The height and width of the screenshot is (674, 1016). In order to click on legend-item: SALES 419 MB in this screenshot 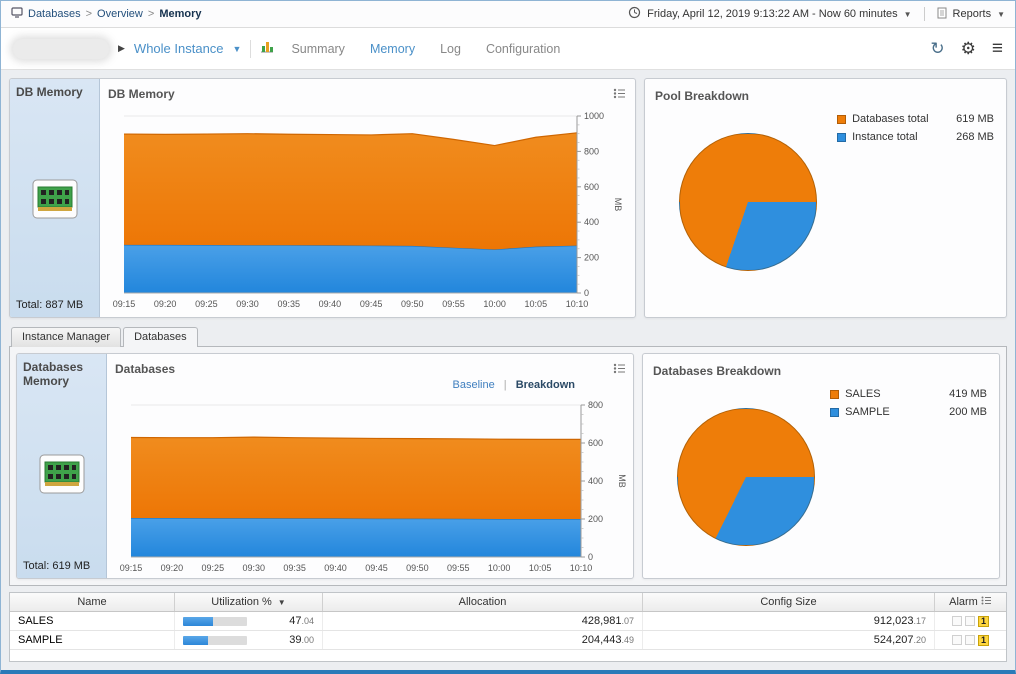, I will do `click(908, 394)`.